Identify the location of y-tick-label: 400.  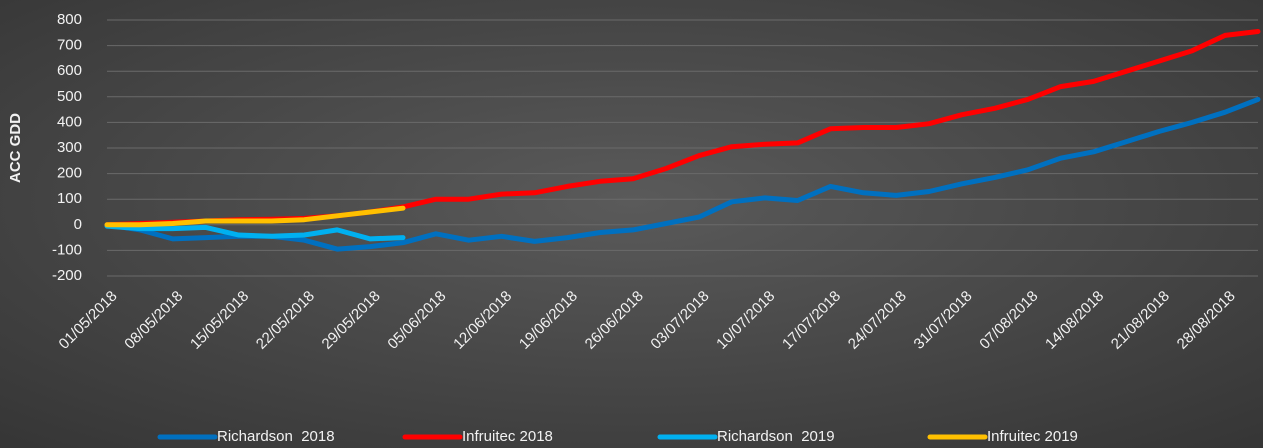
(69, 121).